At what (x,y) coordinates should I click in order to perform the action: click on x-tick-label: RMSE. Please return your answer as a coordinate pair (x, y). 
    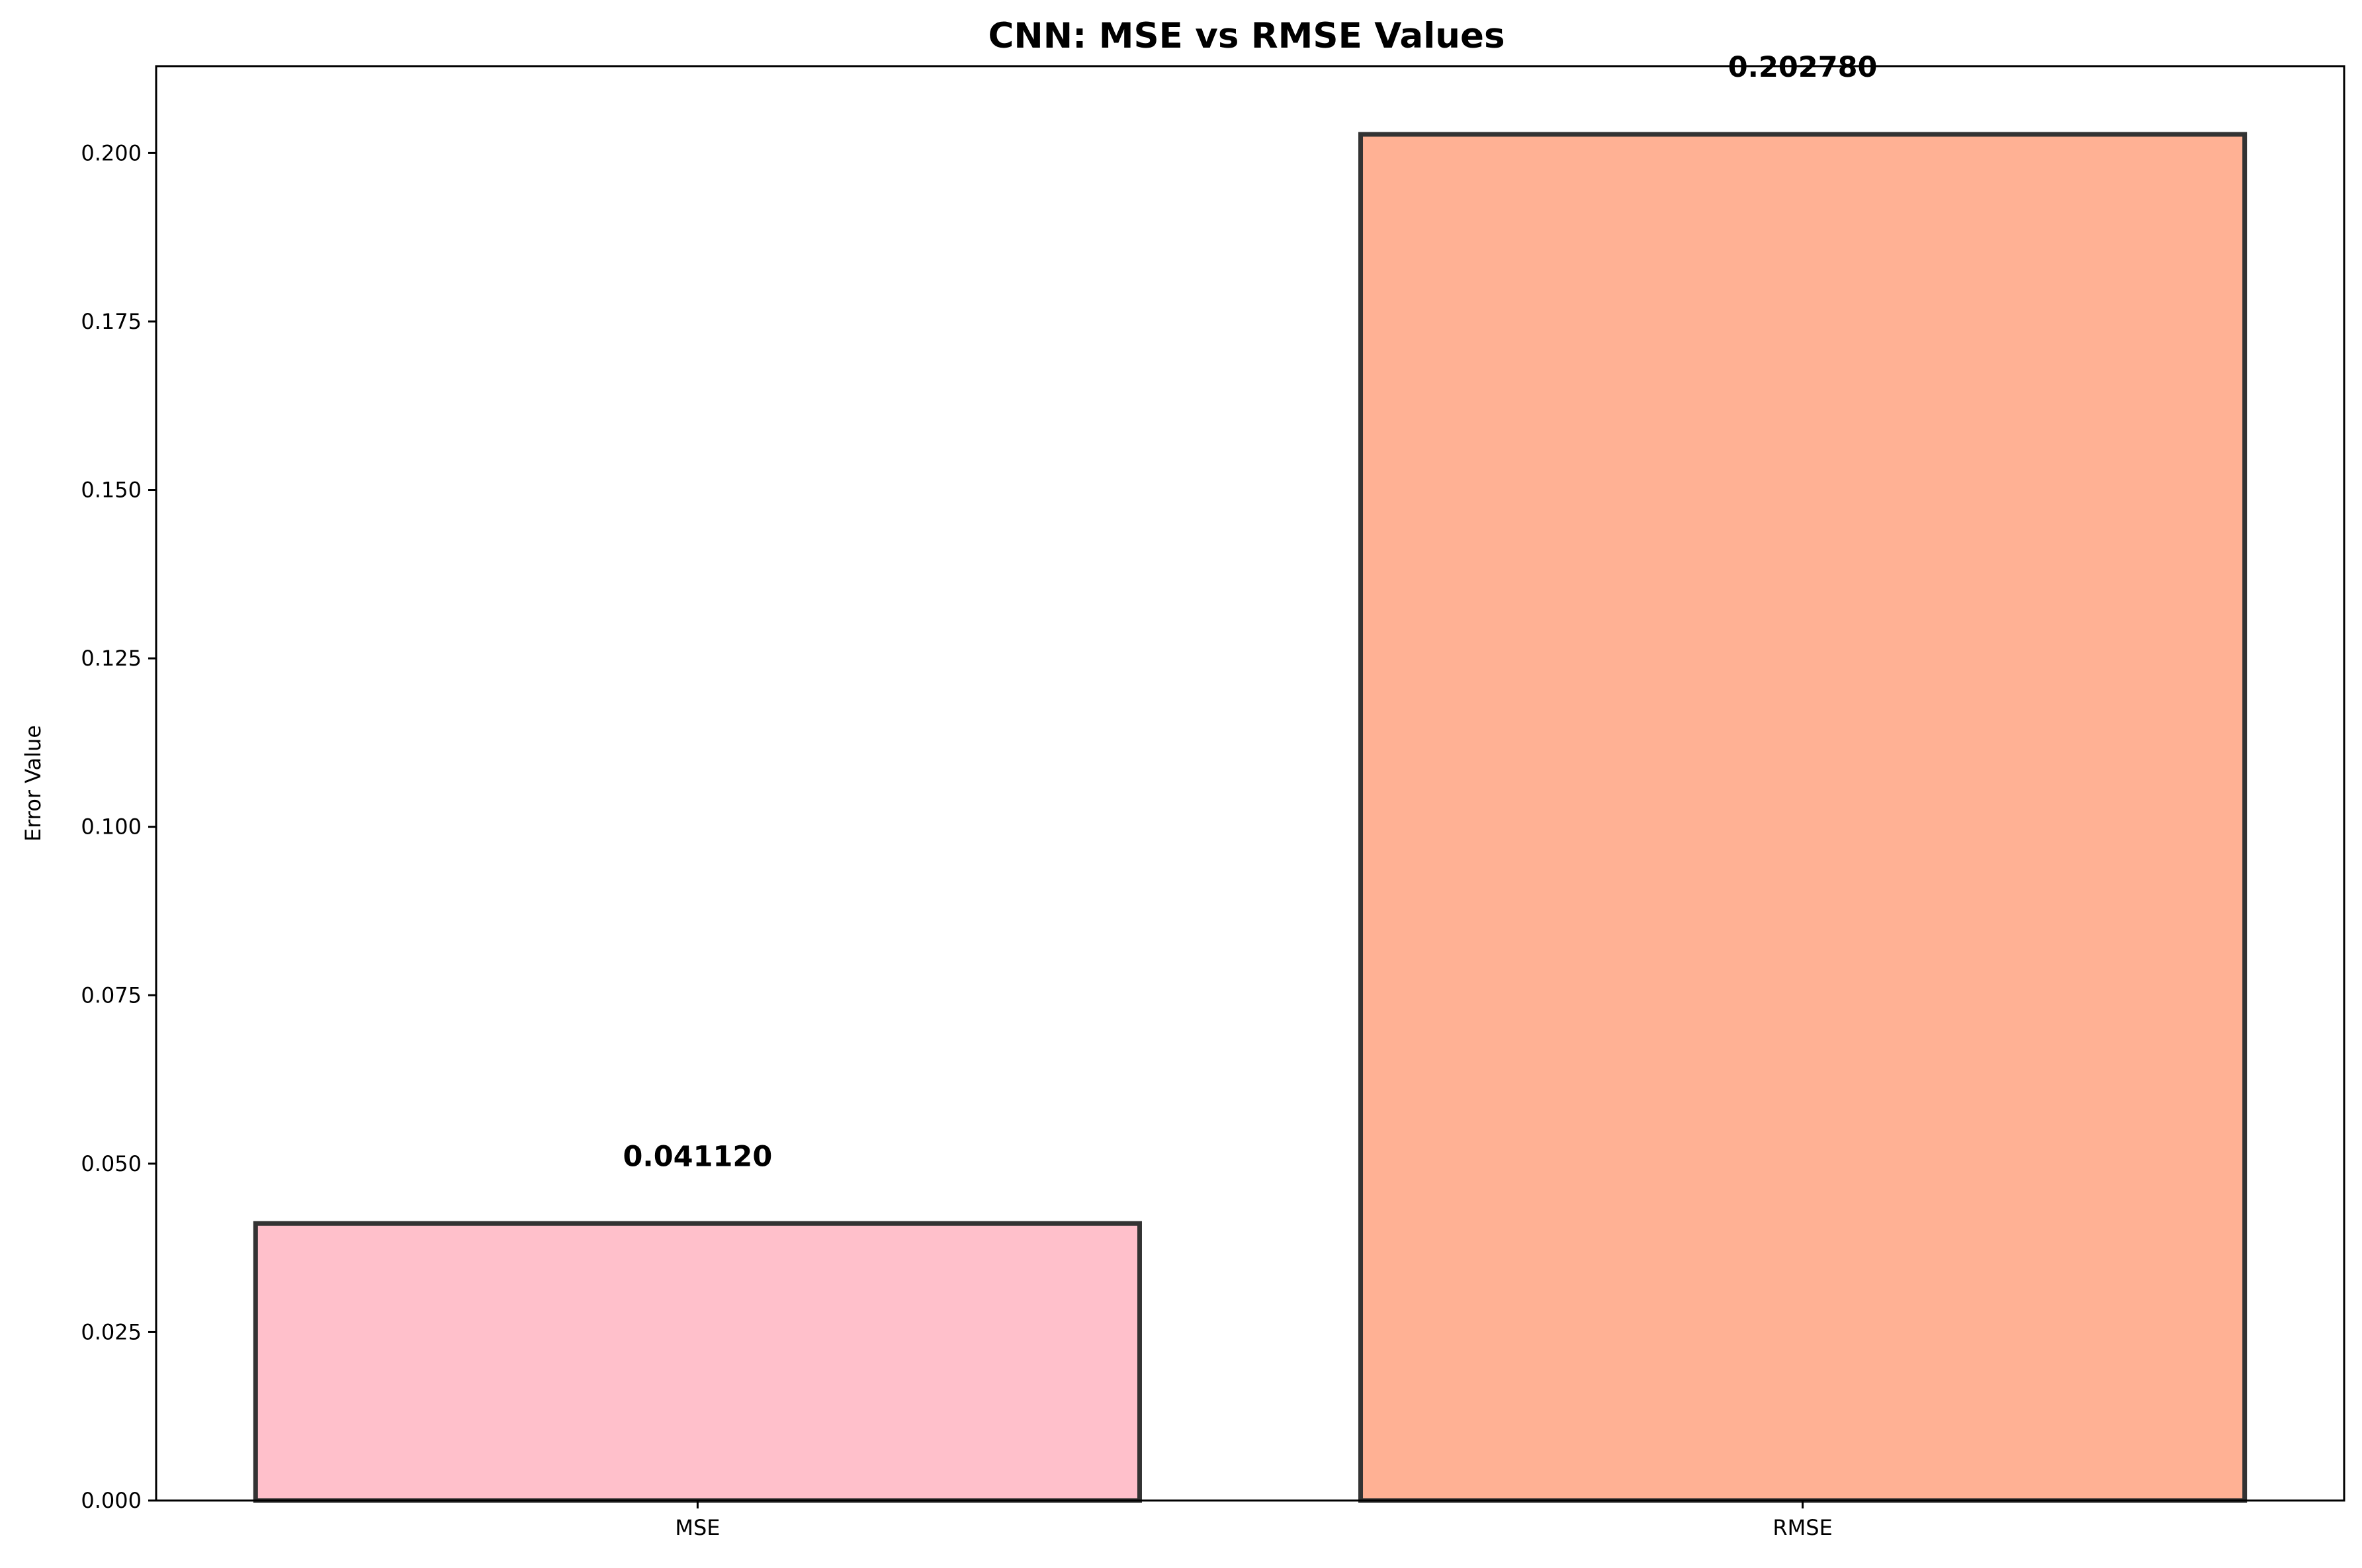
    Looking at the image, I should click on (1802, 1528).